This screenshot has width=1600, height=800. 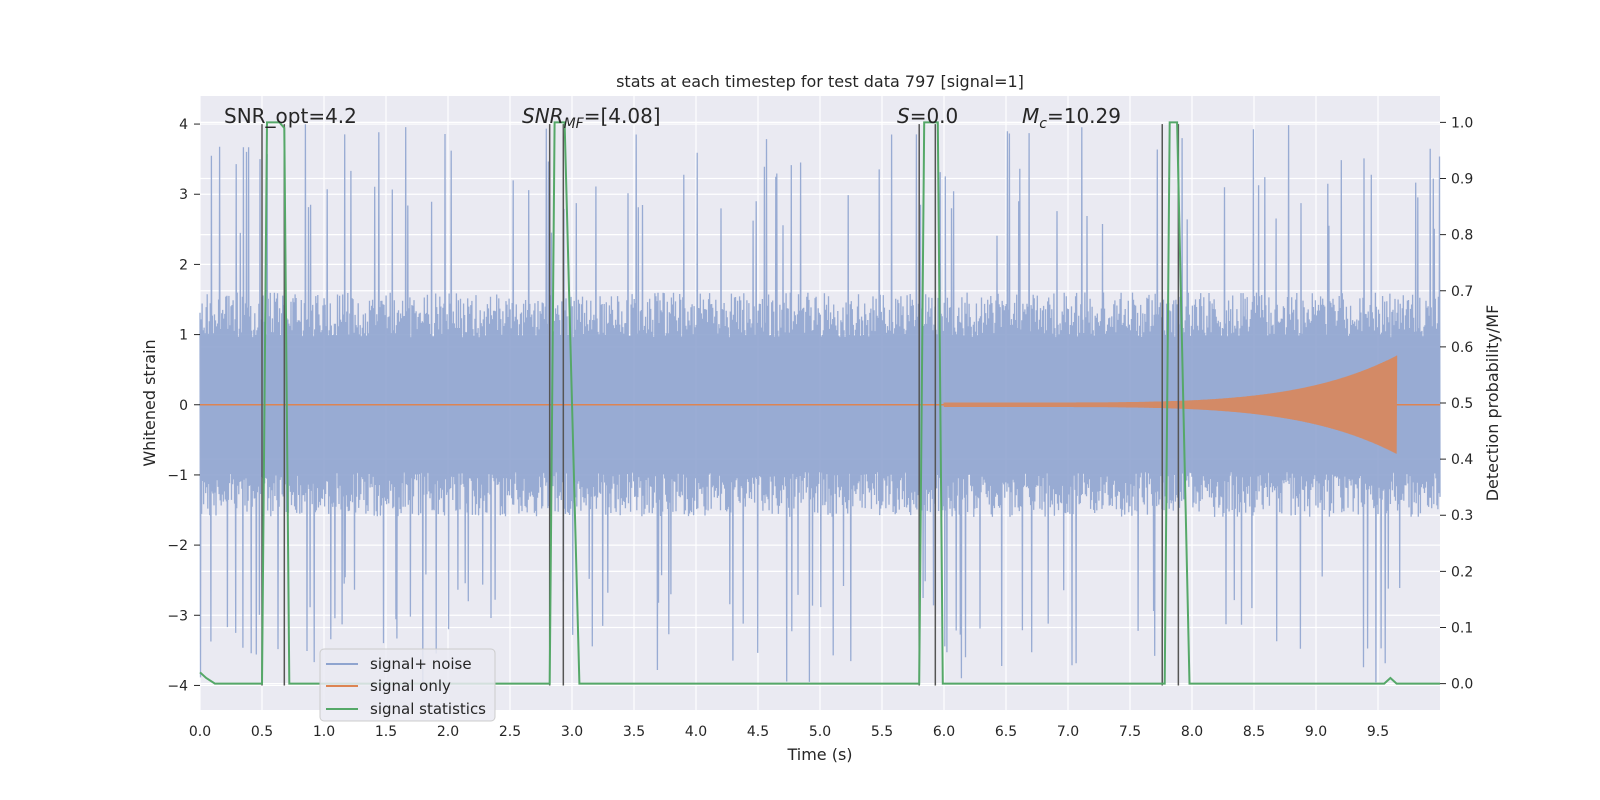 I want to click on mc-annotation: Mc=10.29, so click(x=1071, y=118).